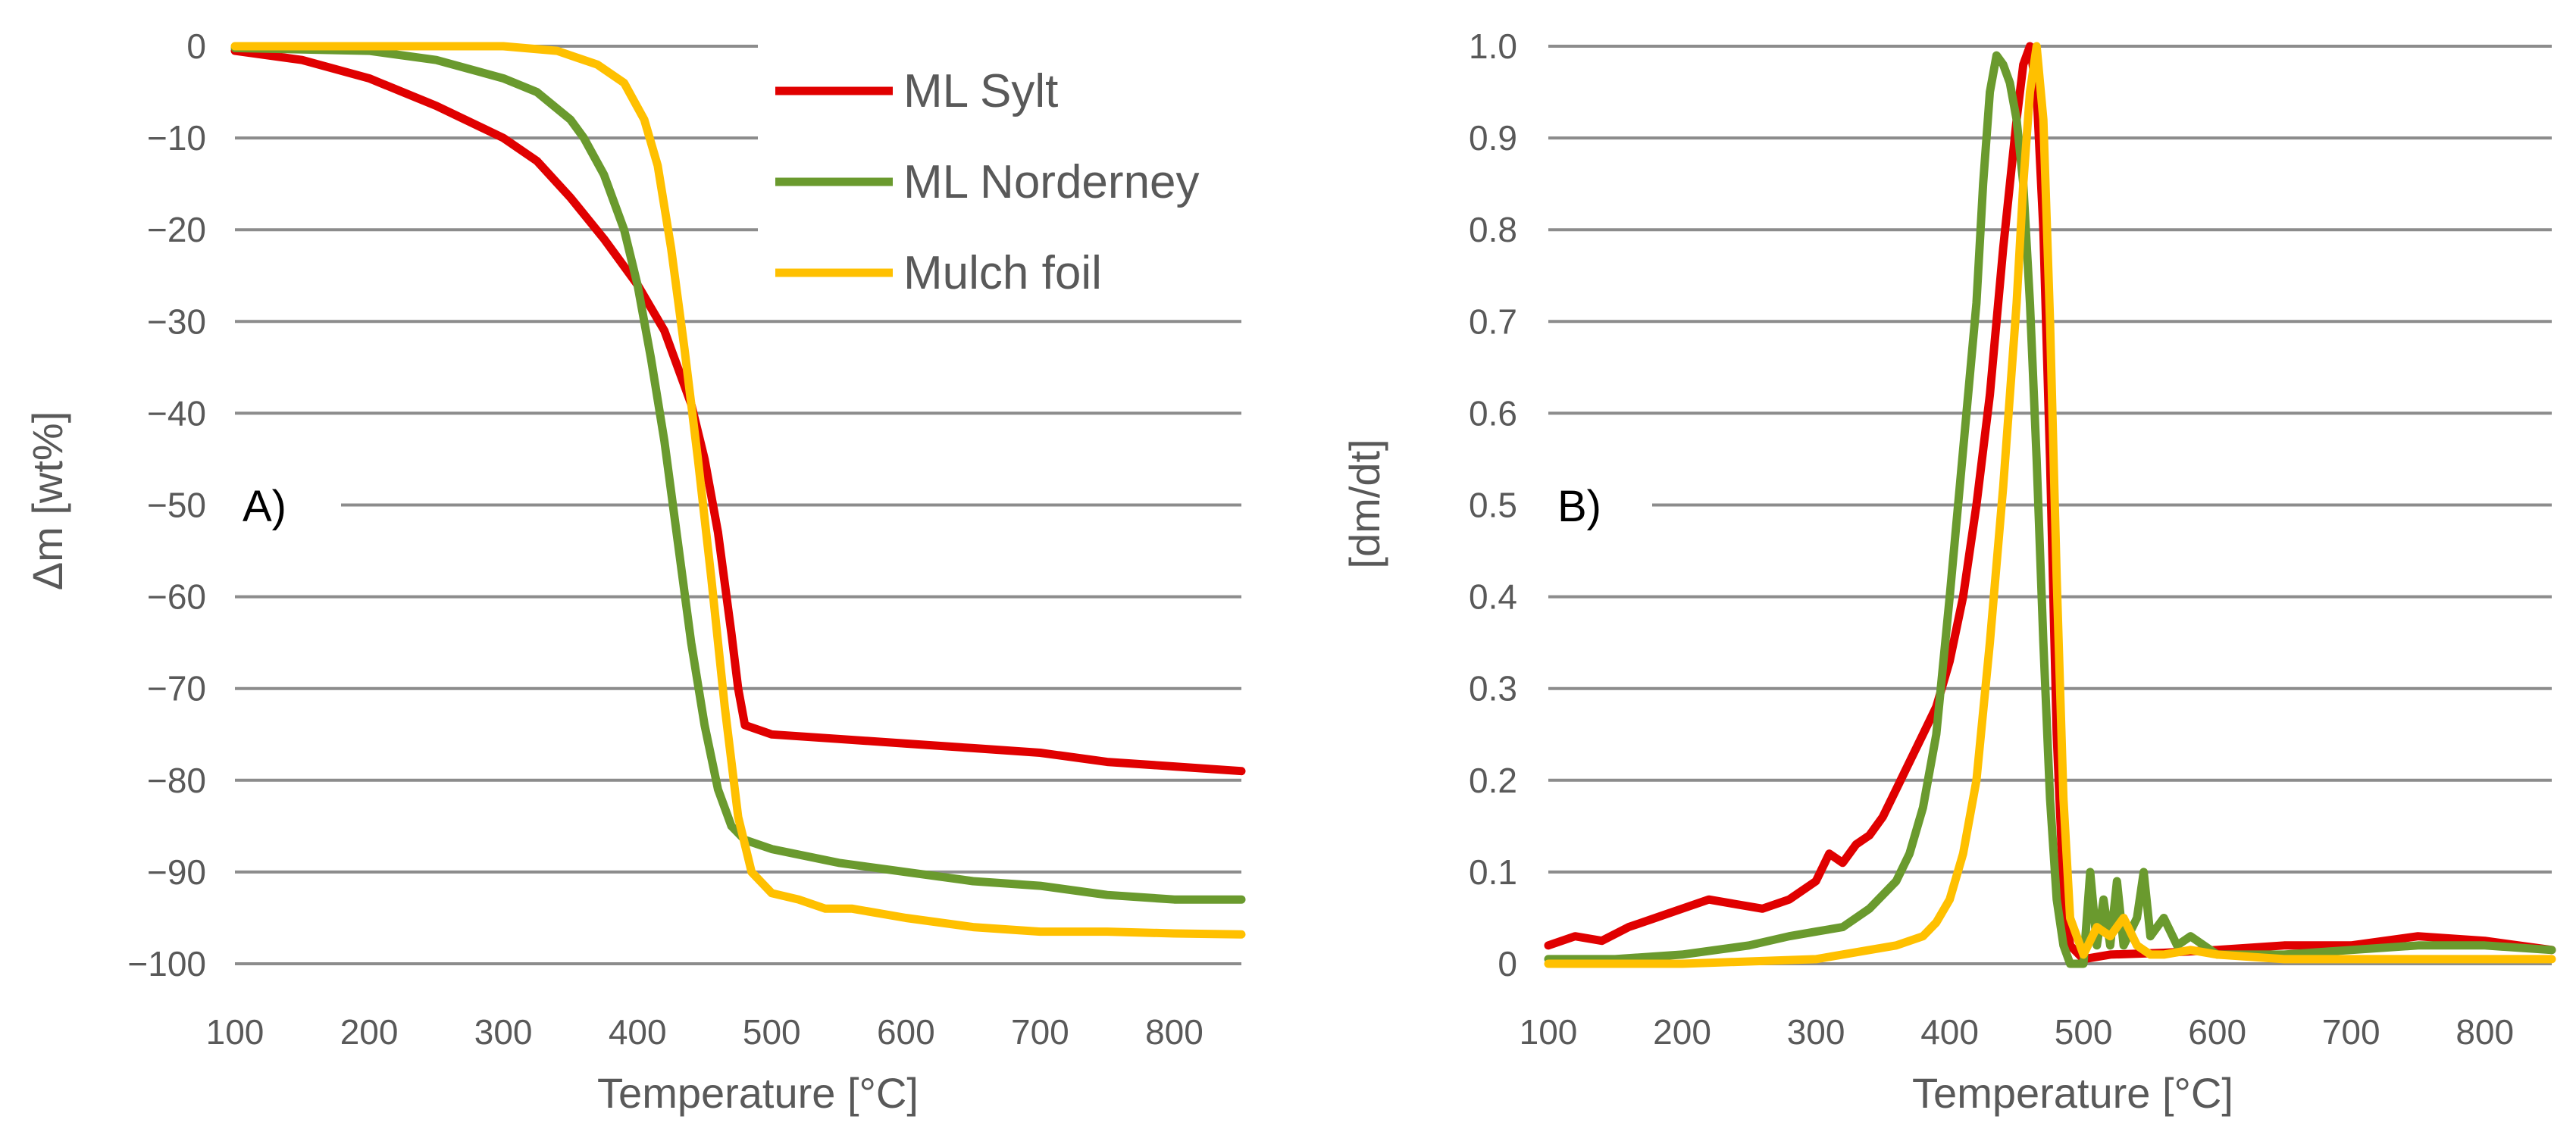 This screenshot has width=2576, height=1135. I want to click on panel-a-y-tick-labels: 0 −10 −20 −30 −40 −50 −60 −70 −80 −90 −100, so click(166, 505).